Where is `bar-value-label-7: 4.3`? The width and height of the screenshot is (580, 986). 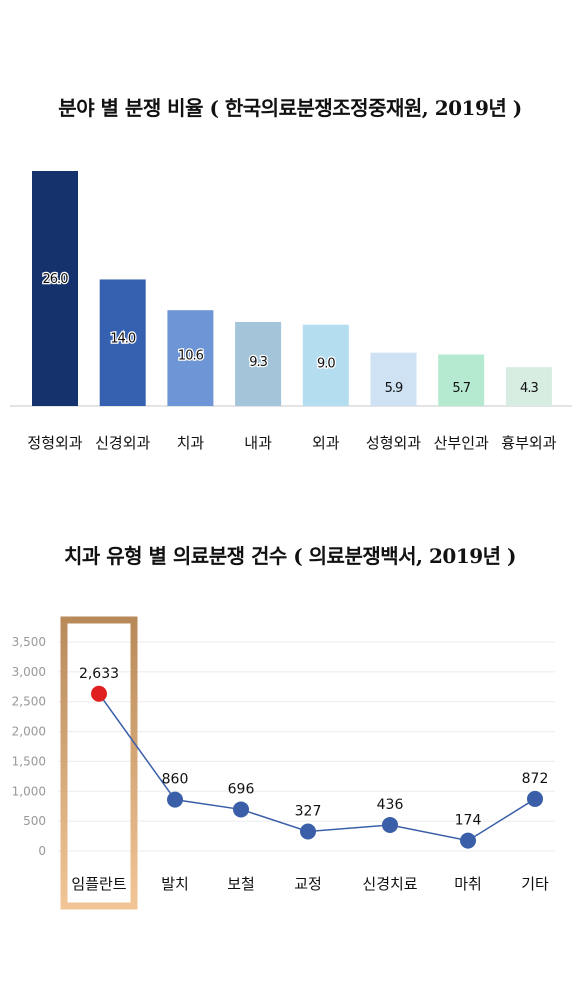 bar-value-label-7: 4.3 is located at coordinates (529, 388).